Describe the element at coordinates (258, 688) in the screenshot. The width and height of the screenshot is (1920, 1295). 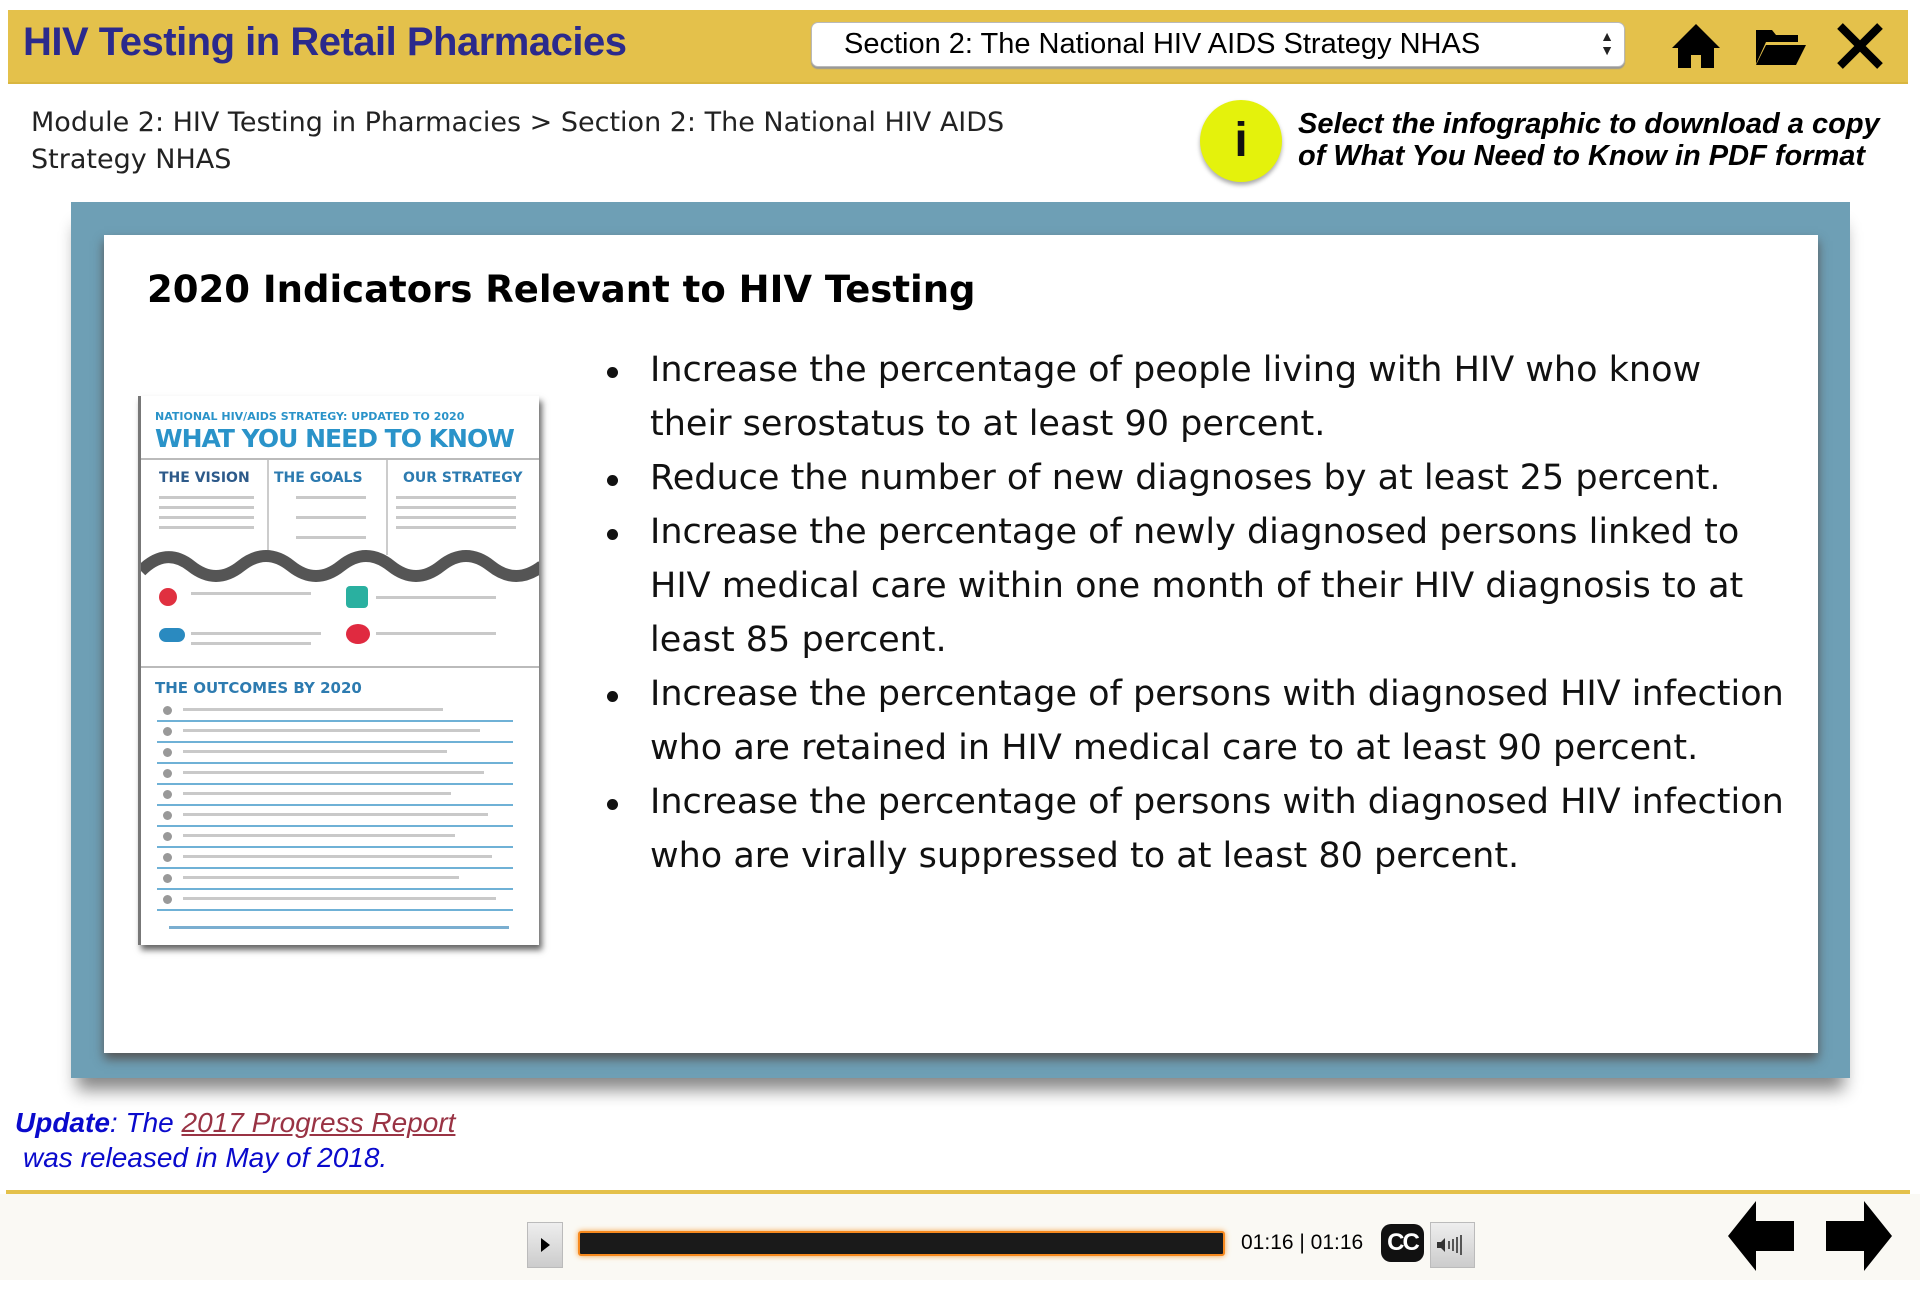
I see `infographic-outcomes: THE OUTCOMES BY 2020` at that location.